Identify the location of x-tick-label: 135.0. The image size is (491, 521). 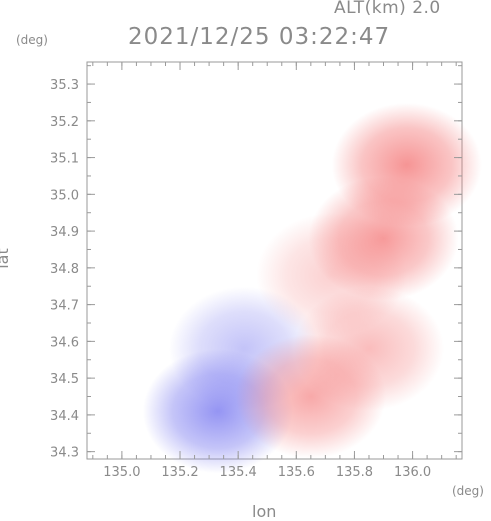
(121, 472).